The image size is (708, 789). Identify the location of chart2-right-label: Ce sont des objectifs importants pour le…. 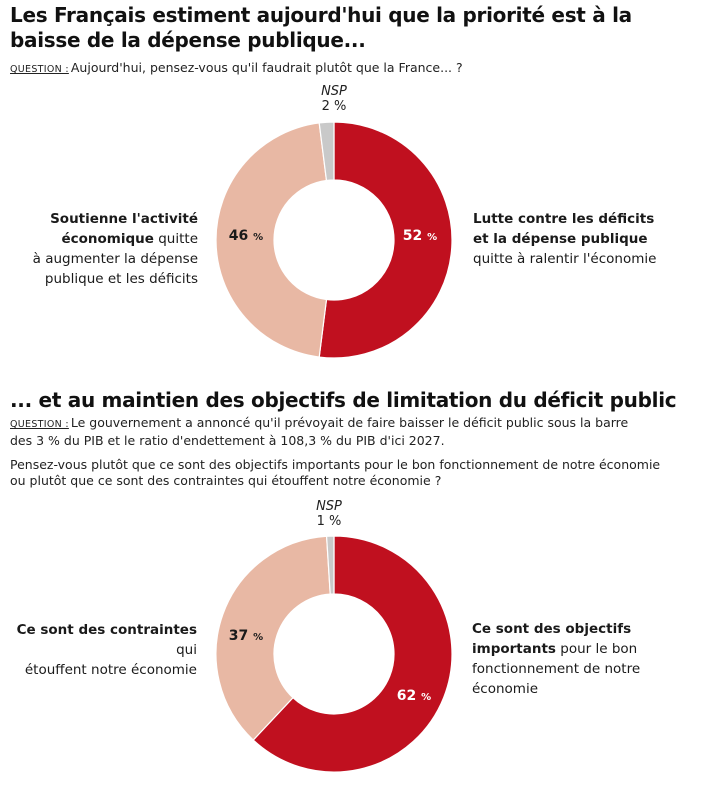
(587, 659).